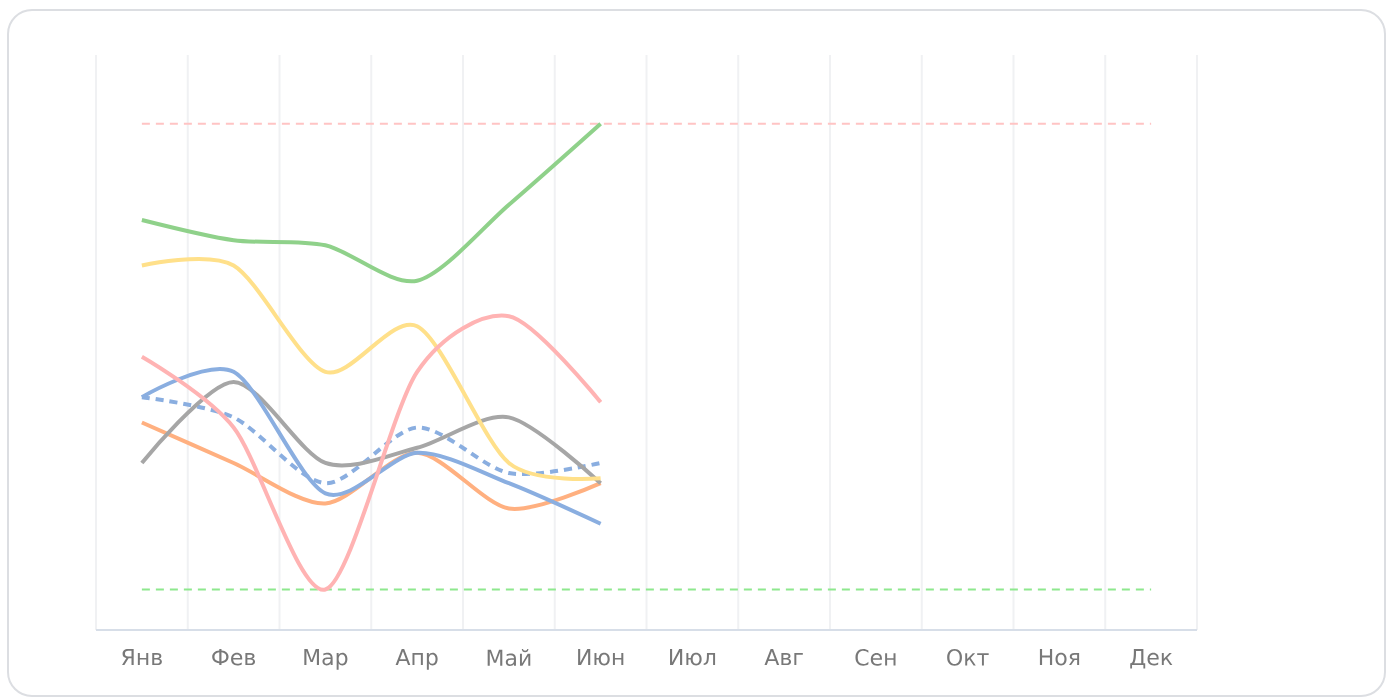  What do you see at coordinates (693, 657) in the screenshot?
I see `x-tick-label: Июл` at bounding box center [693, 657].